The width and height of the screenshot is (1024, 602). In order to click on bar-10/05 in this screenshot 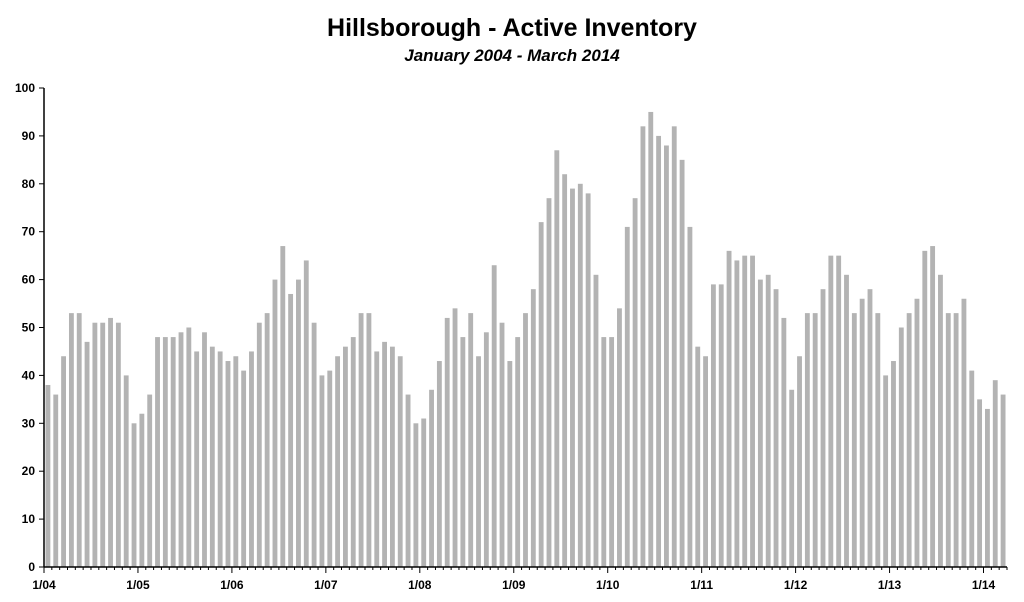, I will do `click(212, 456)`.